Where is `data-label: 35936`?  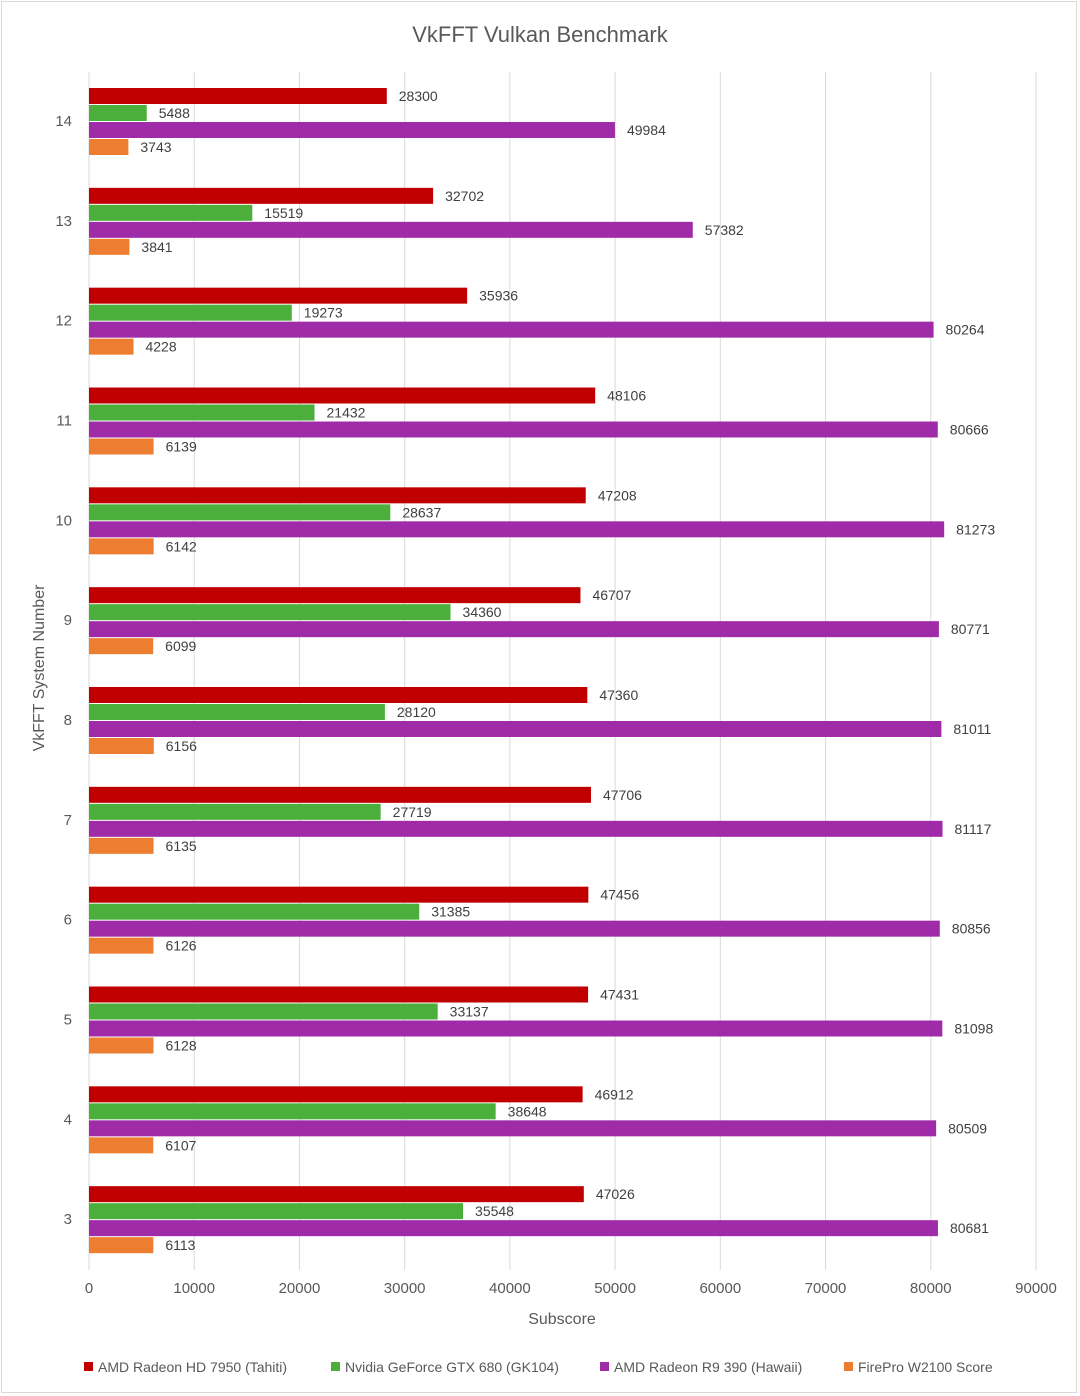
data-label: 35936 is located at coordinates (498, 296).